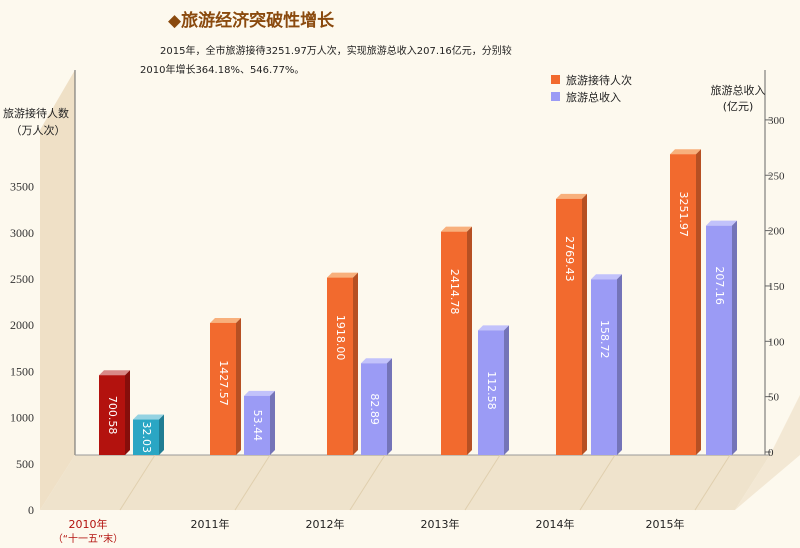 This screenshot has height=548, width=800. What do you see at coordinates (251, 21) in the screenshot?
I see `chart-title: ◆旅游经济突破性增长` at bounding box center [251, 21].